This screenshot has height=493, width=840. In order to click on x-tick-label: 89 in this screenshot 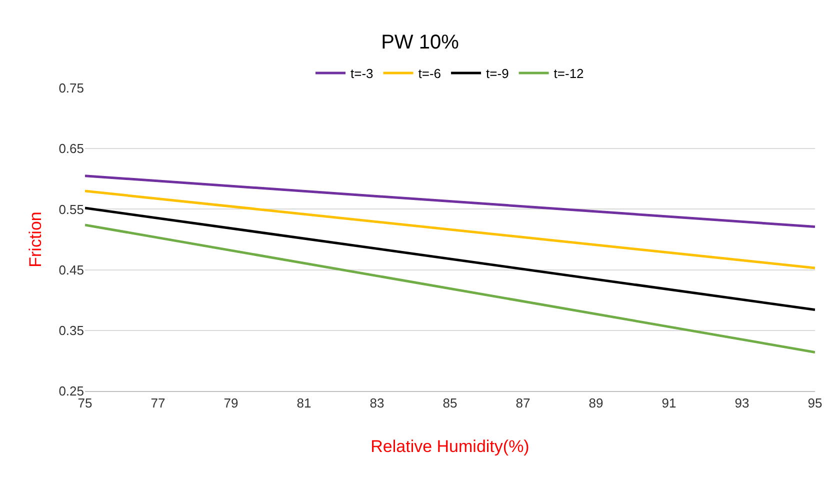, I will do `click(596, 403)`.